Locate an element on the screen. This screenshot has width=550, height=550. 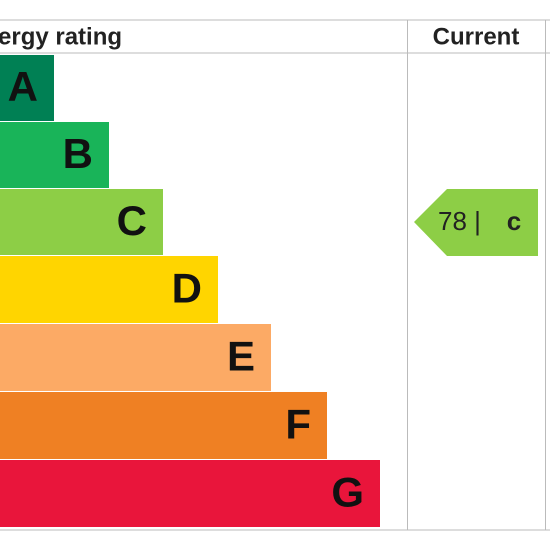
band-letter: F is located at coordinates (298, 424).